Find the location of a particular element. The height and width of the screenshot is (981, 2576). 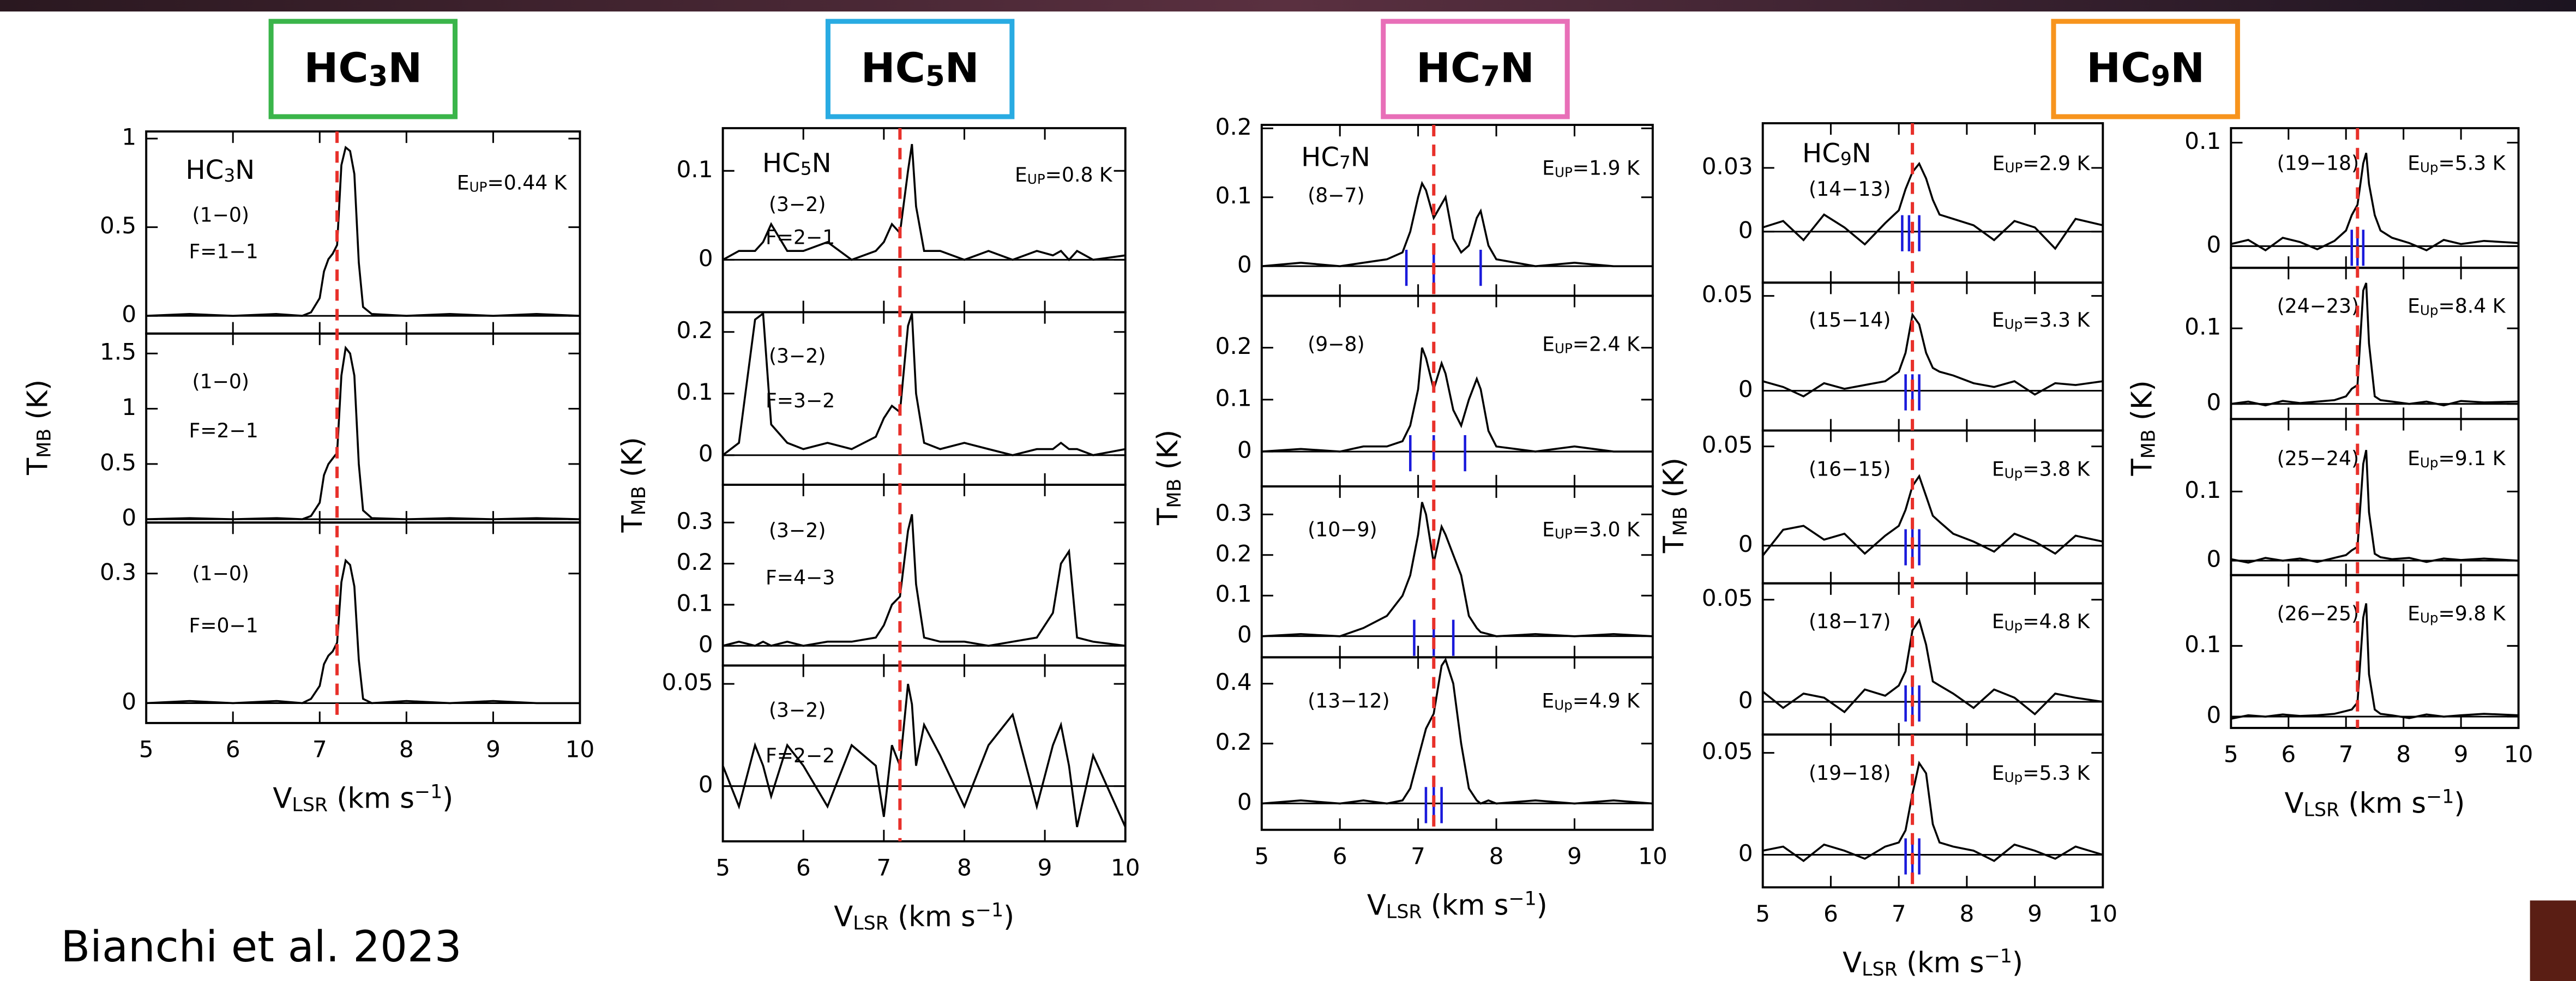

energy-label: EUP=2.9 K is located at coordinates (2042, 164).